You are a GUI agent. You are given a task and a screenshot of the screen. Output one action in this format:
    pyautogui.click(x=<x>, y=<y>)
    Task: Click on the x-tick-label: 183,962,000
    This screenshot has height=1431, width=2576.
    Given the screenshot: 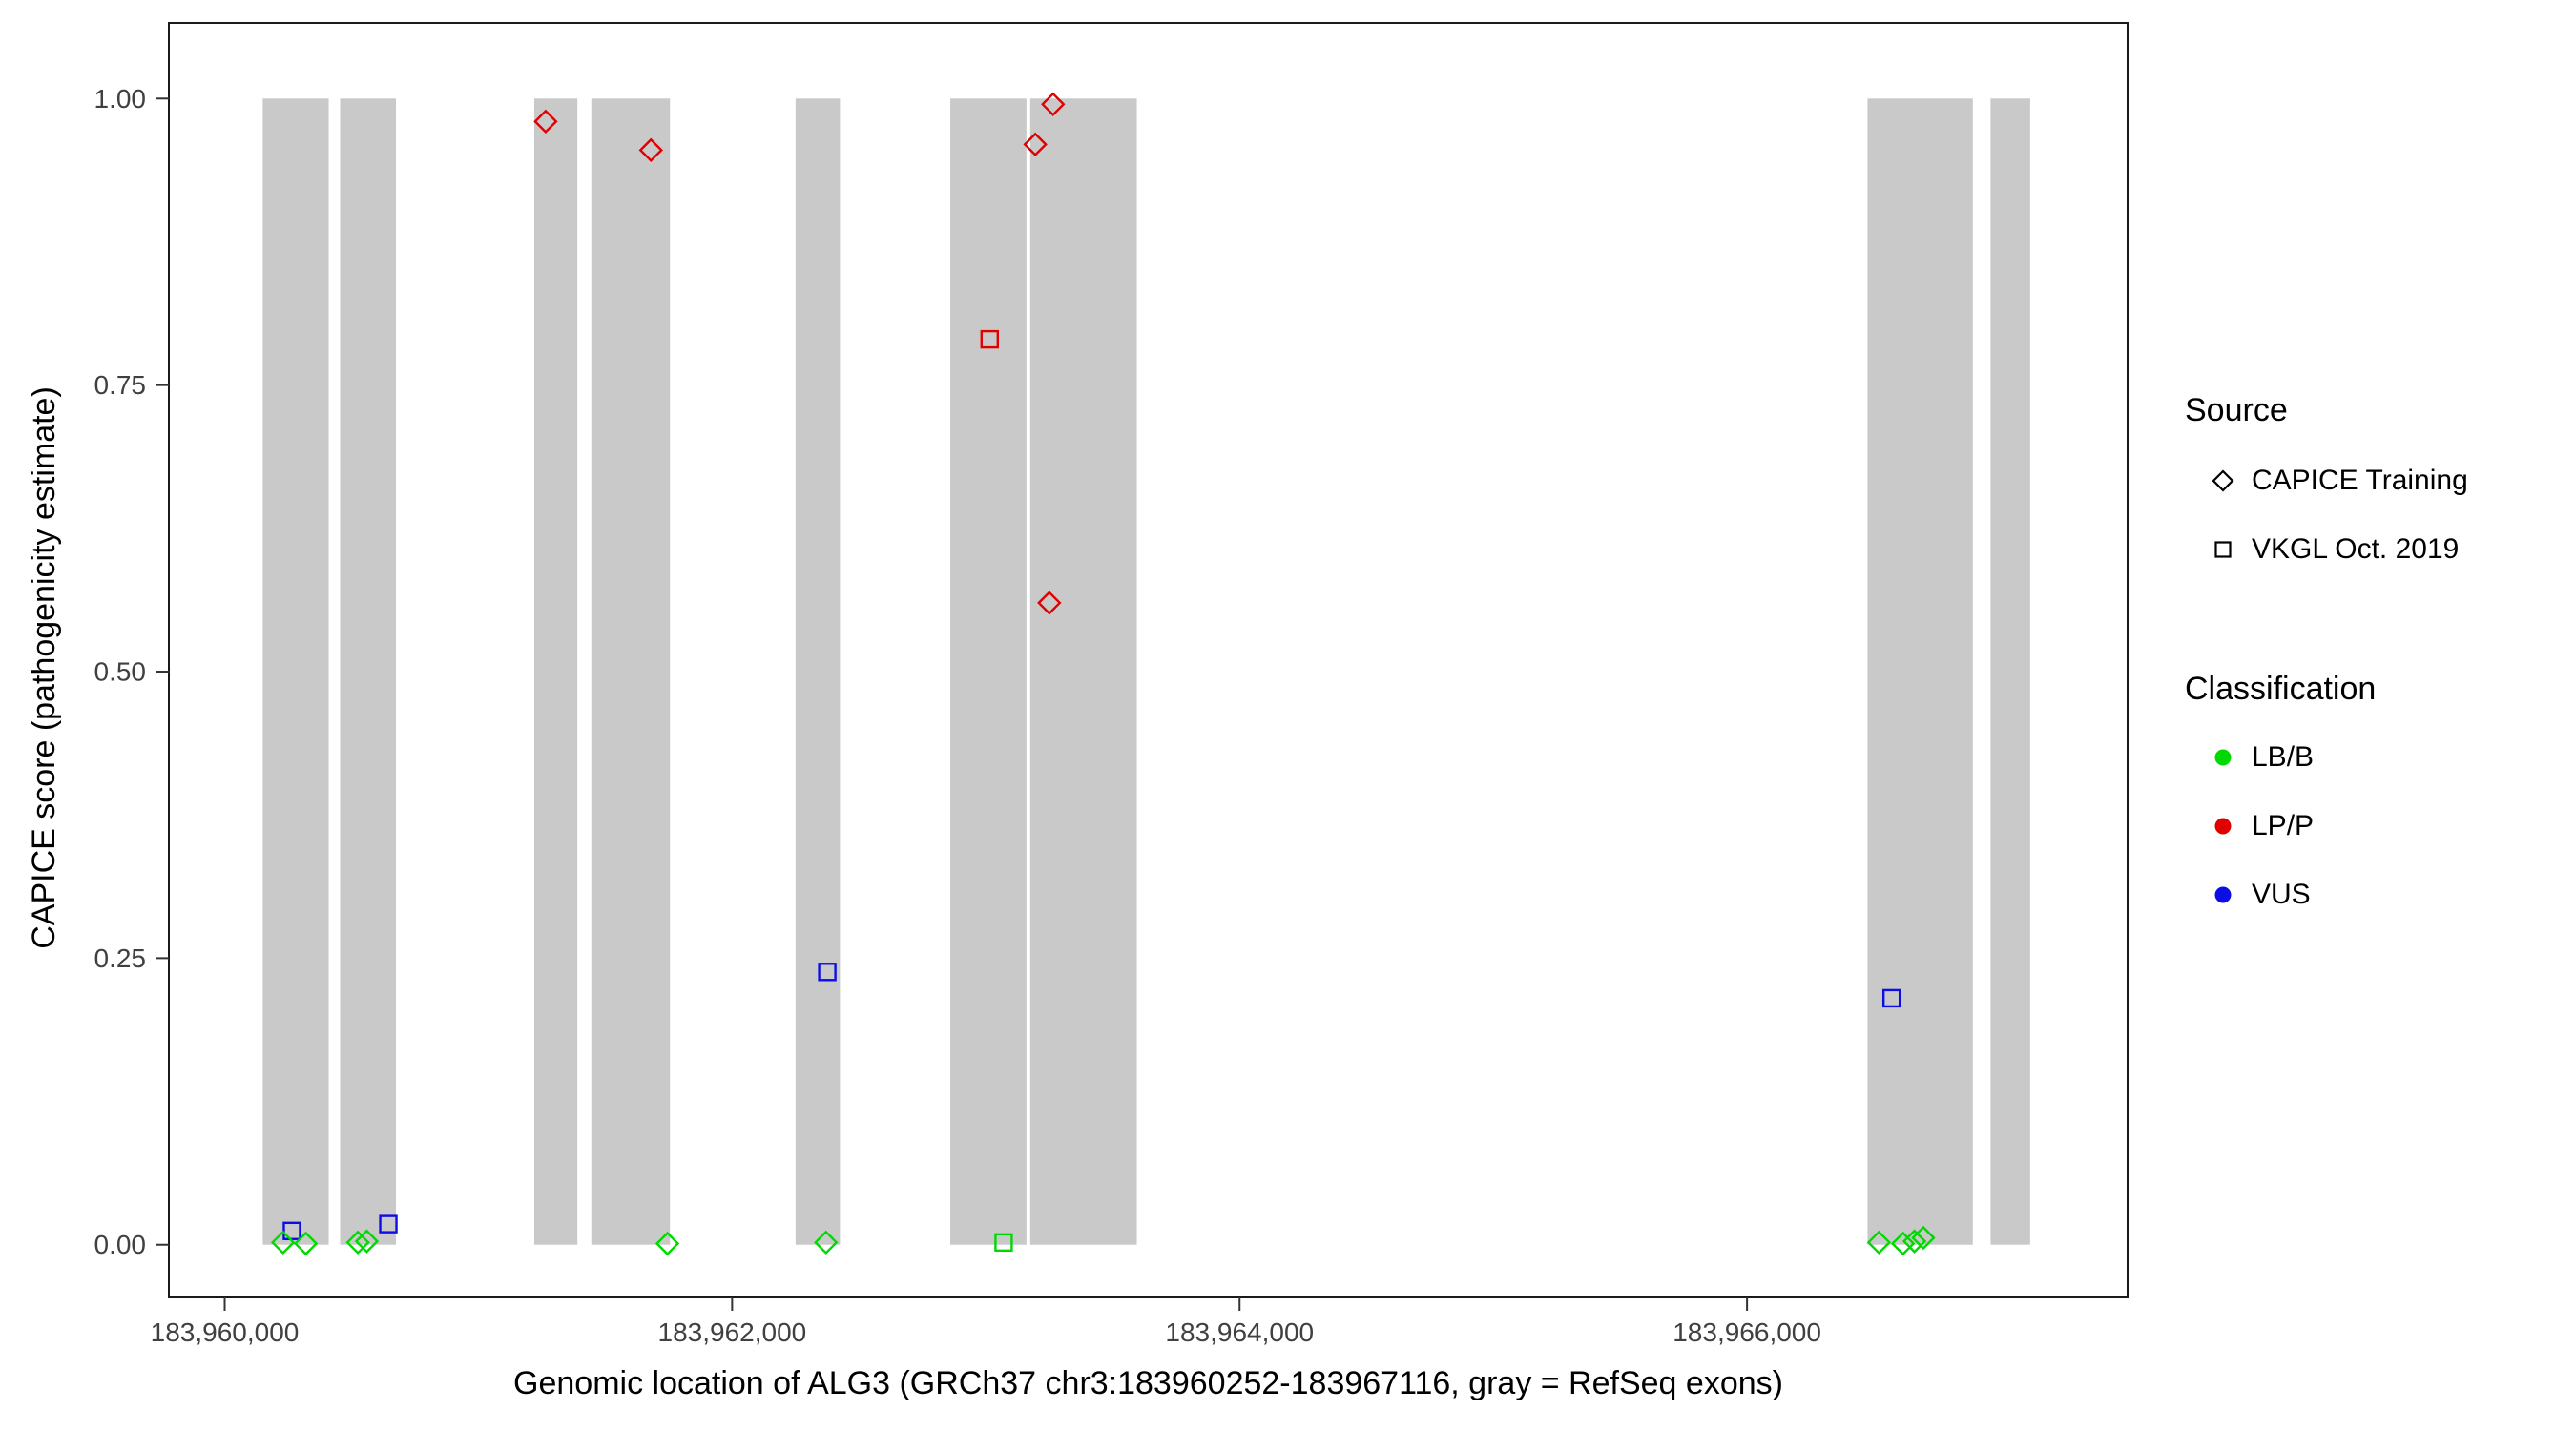 What is the action you would take?
    pyautogui.click(x=732, y=1332)
    